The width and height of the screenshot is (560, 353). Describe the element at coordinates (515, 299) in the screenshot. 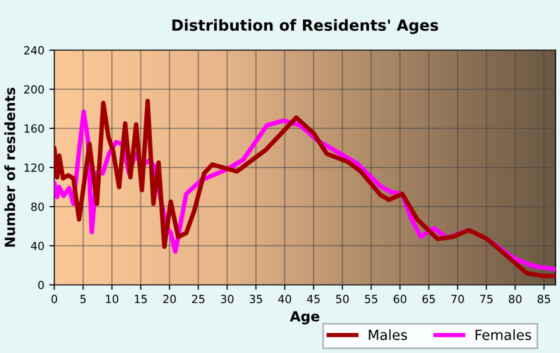

I see `x-tick-label: 80` at that location.